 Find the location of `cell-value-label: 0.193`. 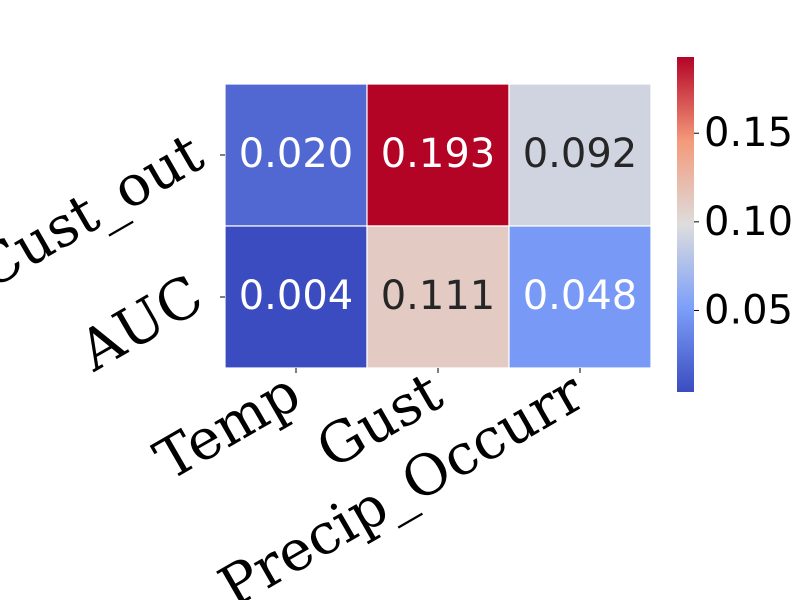

cell-value-label: 0.193 is located at coordinates (438, 154).